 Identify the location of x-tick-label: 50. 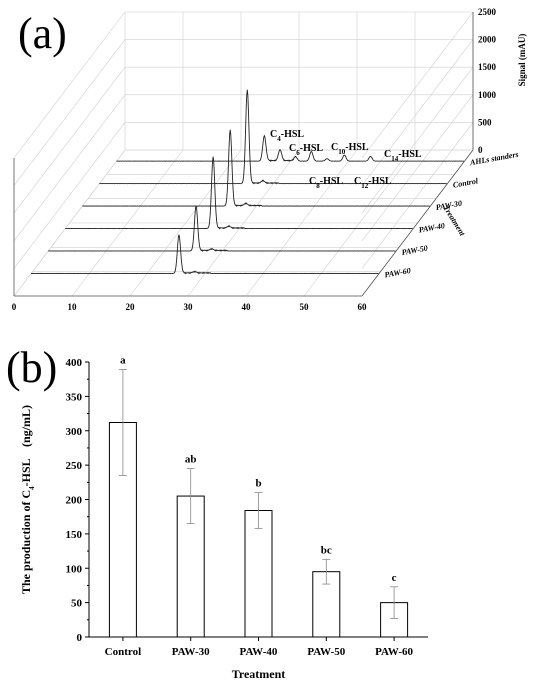
(305, 307).